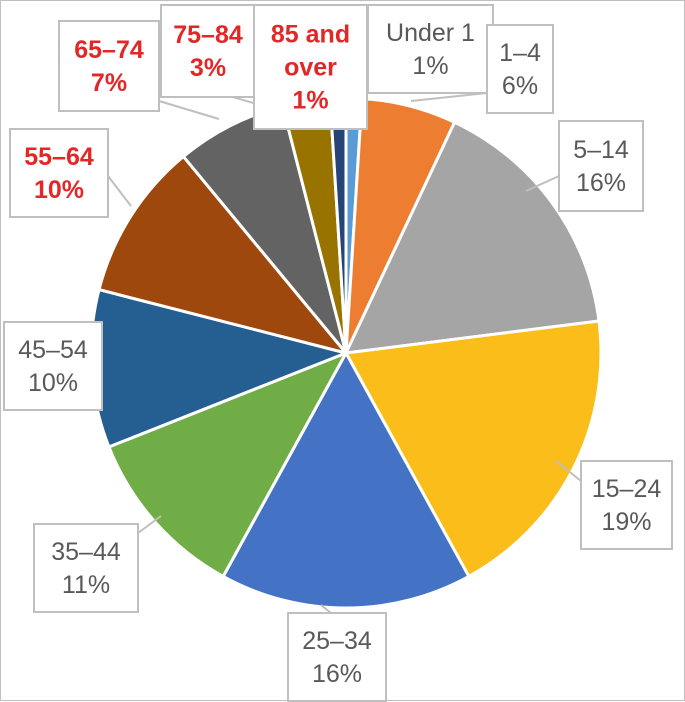 The width and height of the screenshot is (685, 702). Describe the element at coordinates (520, 53) in the screenshot. I see `data-label-category: 1–4` at that location.